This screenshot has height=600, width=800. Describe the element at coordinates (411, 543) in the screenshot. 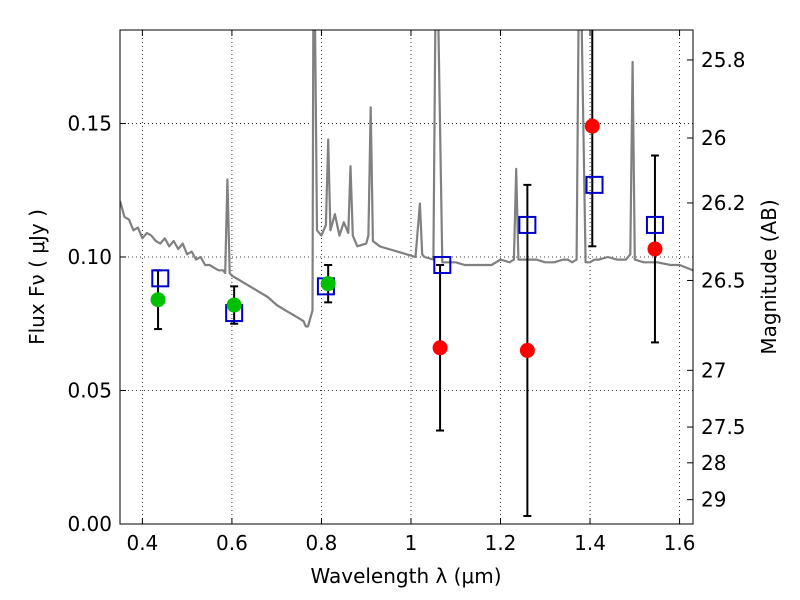

I see `x-tick-label: 1` at that location.